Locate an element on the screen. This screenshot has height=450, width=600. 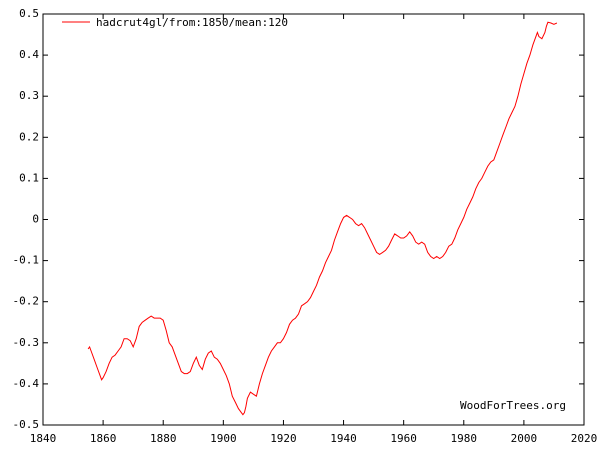
x-tick-label: 1880 is located at coordinates (163, 438).